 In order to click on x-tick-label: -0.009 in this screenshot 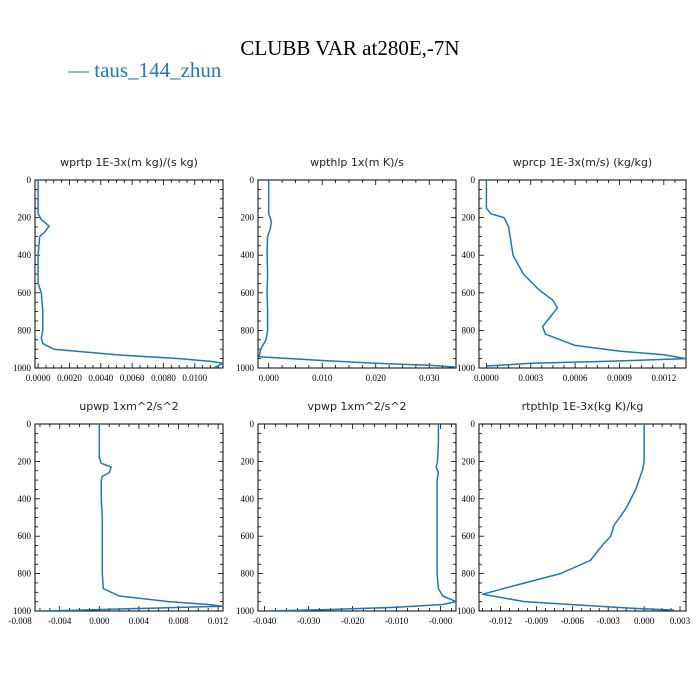, I will do `click(537, 621)`.